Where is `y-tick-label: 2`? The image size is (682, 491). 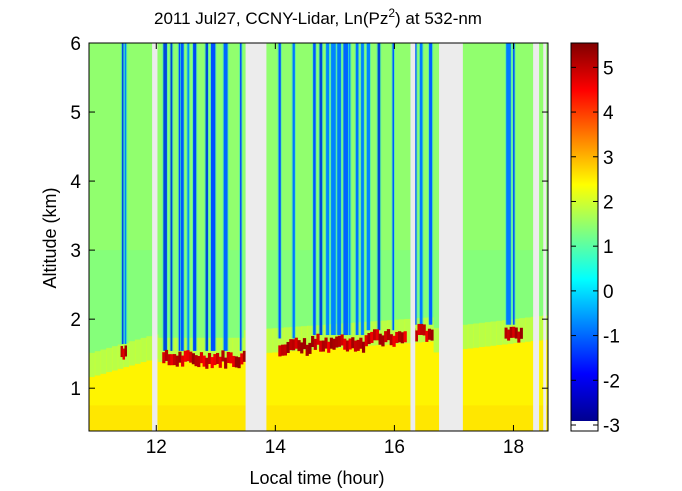 y-tick-label: 2 is located at coordinates (75, 320).